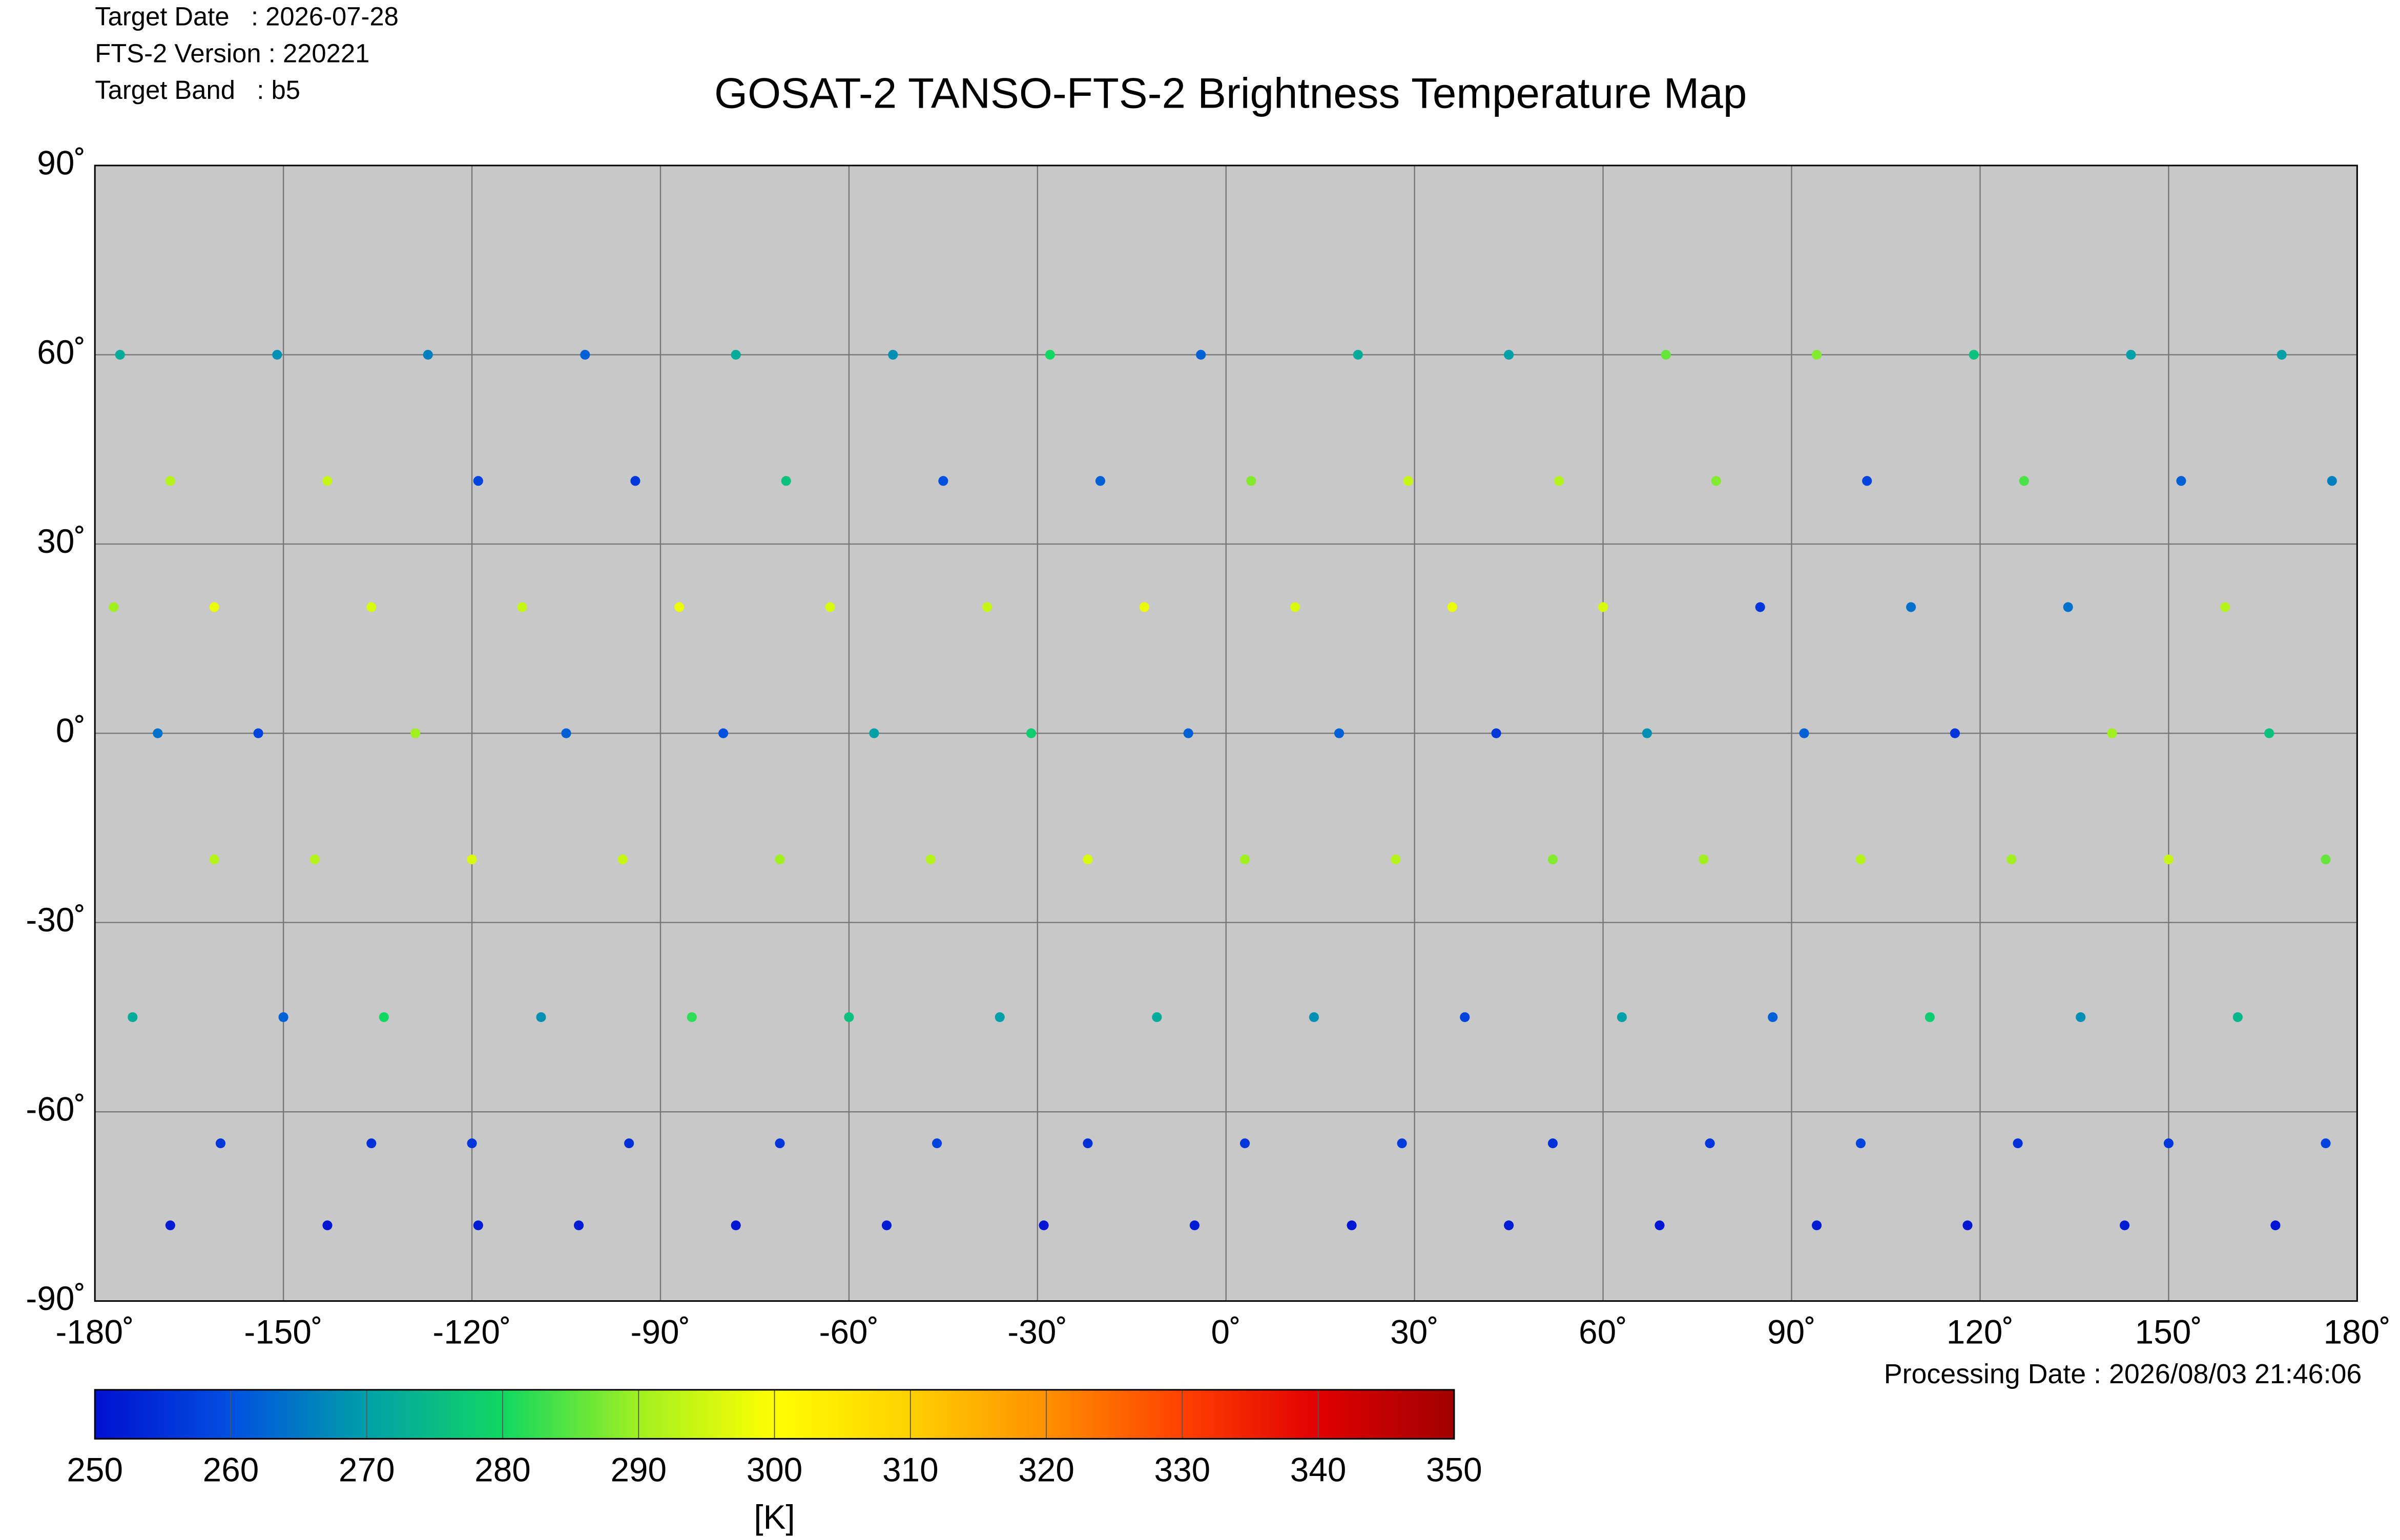  What do you see at coordinates (56, 1109) in the screenshot?
I see `y-tick-label: -60˚` at bounding box center [56, 1109].